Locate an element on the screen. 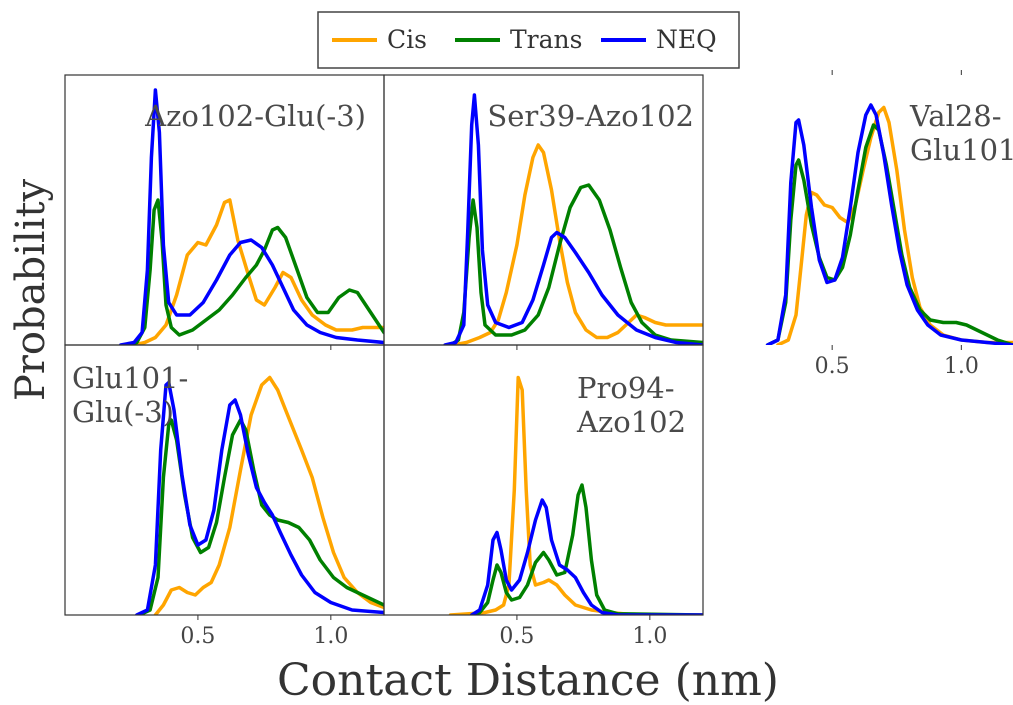 This screenshot has width=1013, height=705. panel-title: Glu101-Glu(-3) is located at coordinates (130, 395).